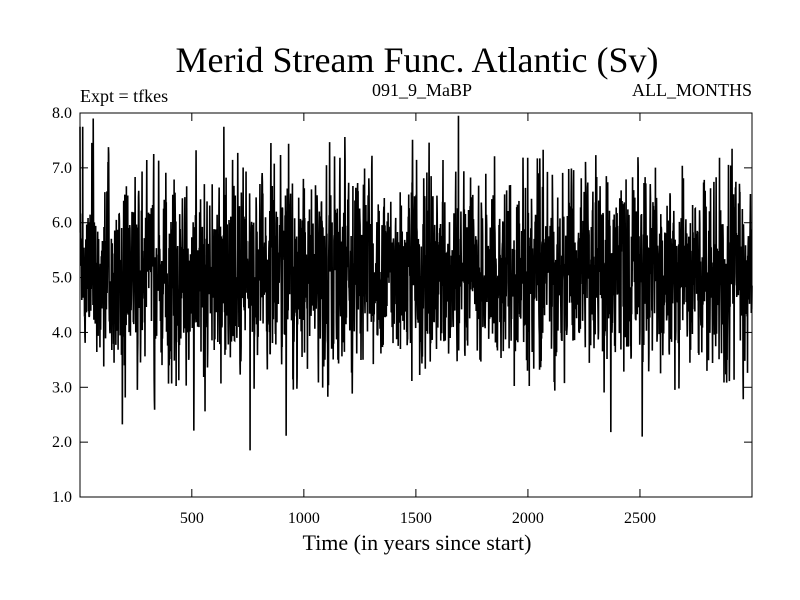 This screenshot has height=600, width=800. What do you see at coordinates (692, 90) in the screenshot?
I see `months-label: ALL_MONTHS` at bounding box center [692, 90].